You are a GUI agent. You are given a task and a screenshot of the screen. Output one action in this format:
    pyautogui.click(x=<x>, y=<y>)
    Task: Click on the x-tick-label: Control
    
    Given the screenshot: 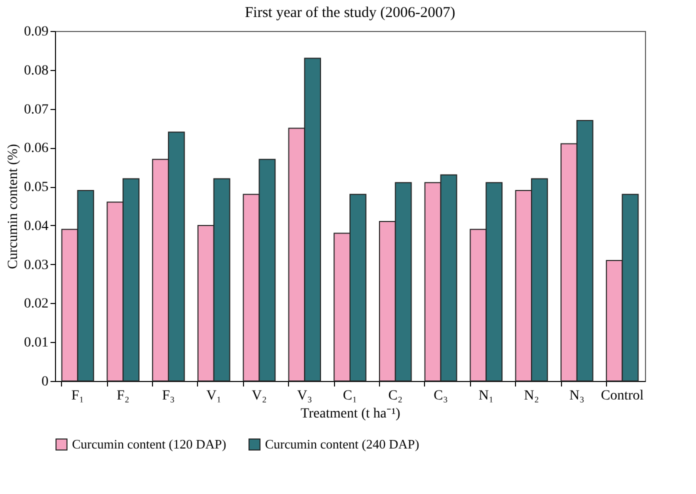 What is the action you would take?
    pyautogui.click(x=622, y=396)
    